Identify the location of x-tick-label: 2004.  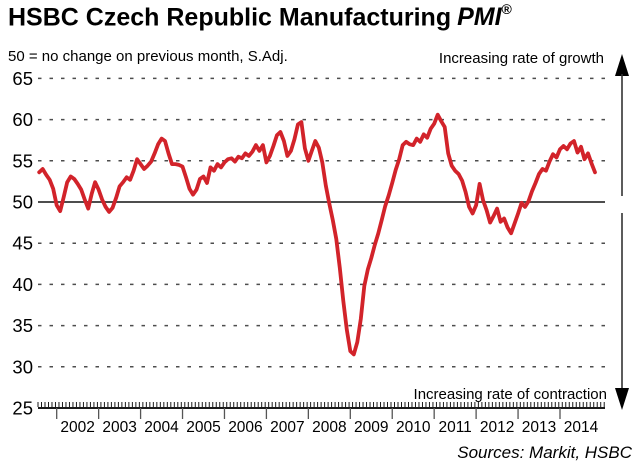
(161, 427).